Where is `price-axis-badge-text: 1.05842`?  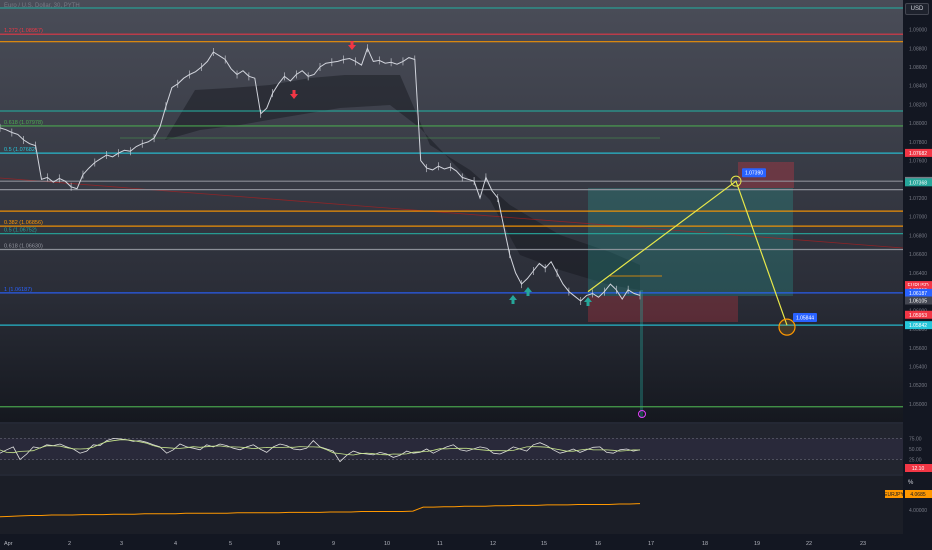 price-axis-badge-text: 1.05842 is located at coordinates (918, 326).